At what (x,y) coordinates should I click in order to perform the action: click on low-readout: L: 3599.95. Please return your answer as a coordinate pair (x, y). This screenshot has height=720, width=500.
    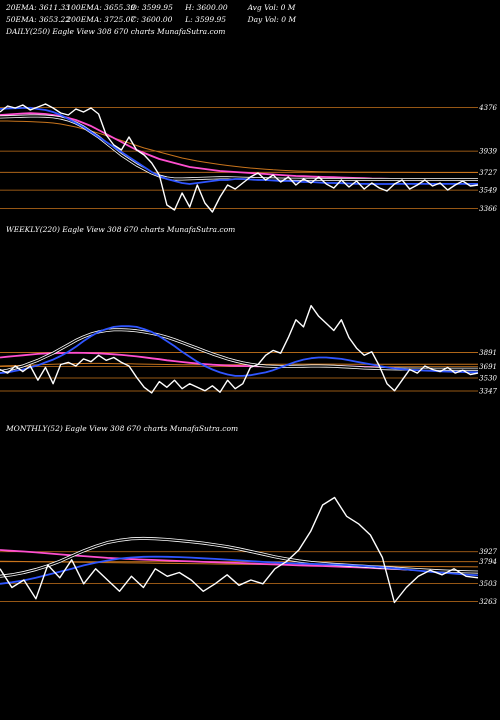
    Looking at the image, I should click on (206, 19).